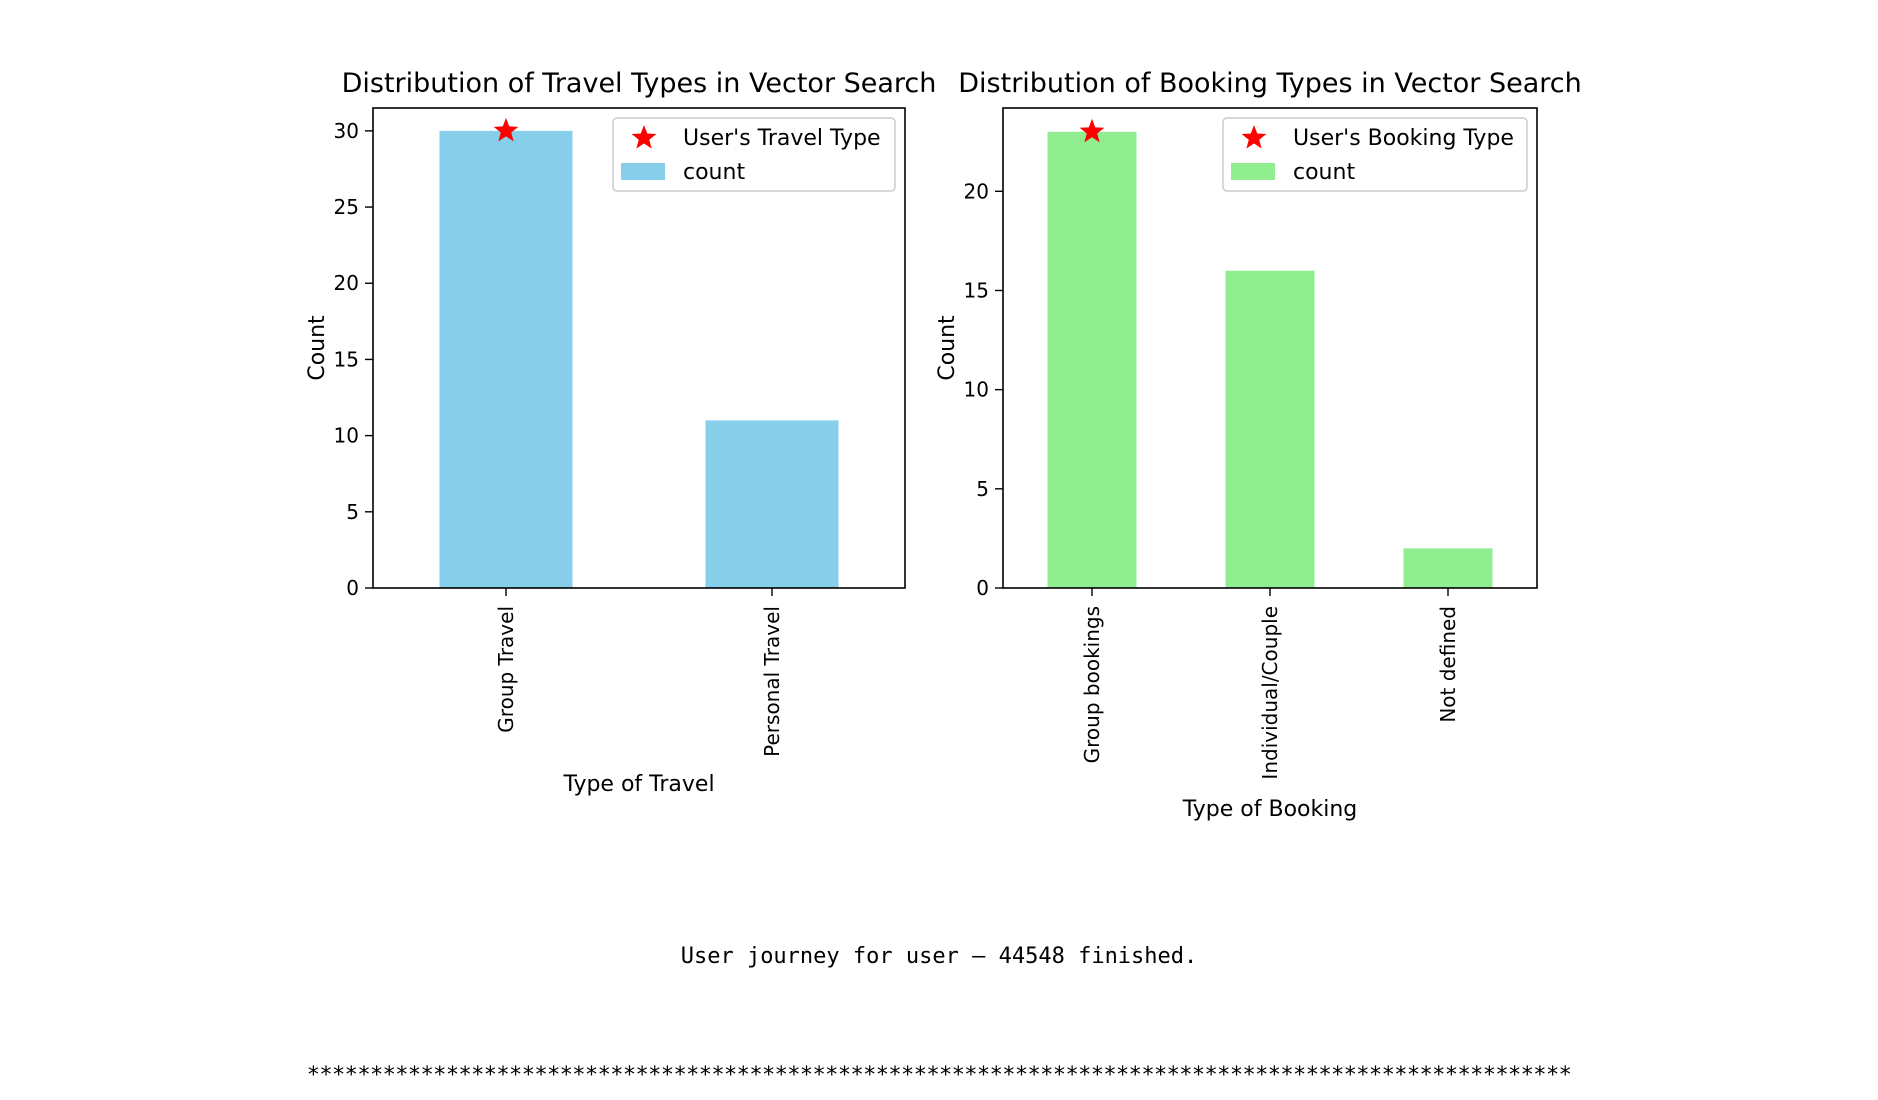 The width and height of the screenshot is (1878, 1100). What do you see at coordinates (346, 207) in the screenshot?
I see `y-tick-label: 25` at bounding box center [346, 207].